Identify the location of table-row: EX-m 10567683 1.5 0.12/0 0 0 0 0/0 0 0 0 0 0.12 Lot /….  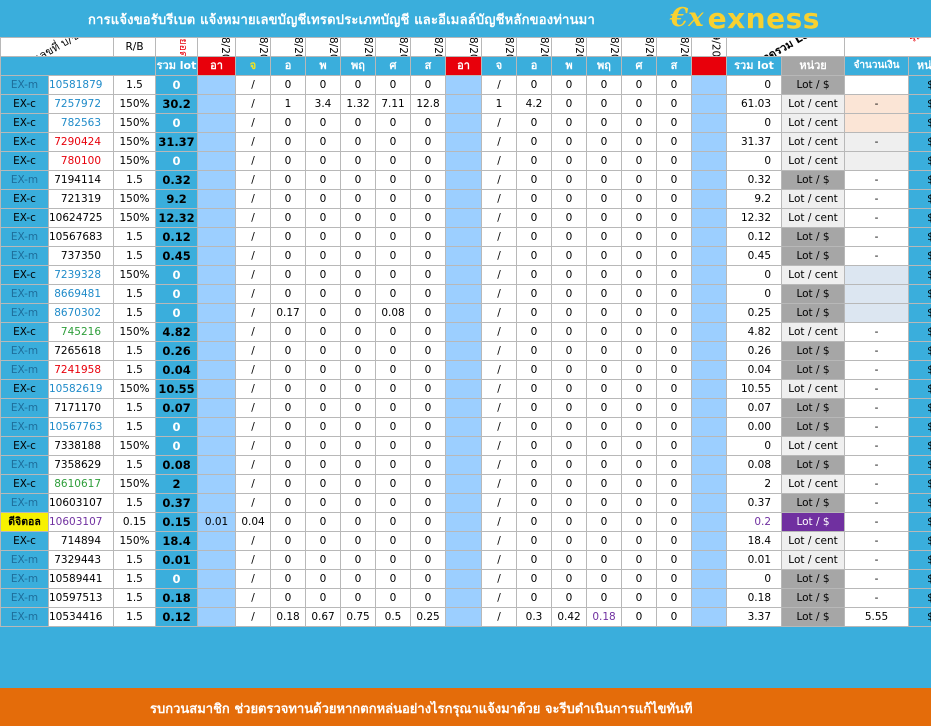
(465, 237).